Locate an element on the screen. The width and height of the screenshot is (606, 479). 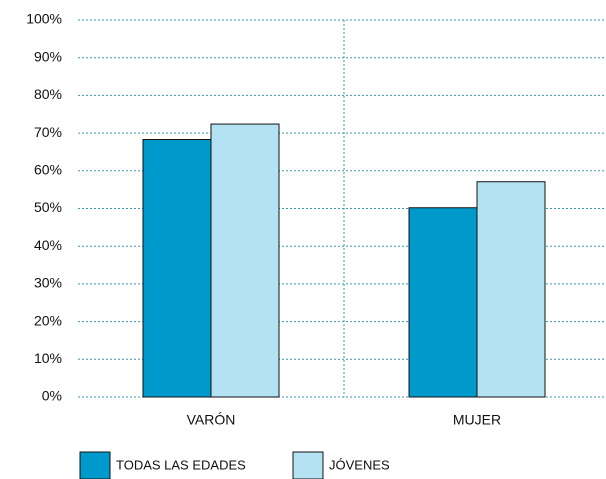
y-tick-label: 20% is located at coordinates (48, 320).